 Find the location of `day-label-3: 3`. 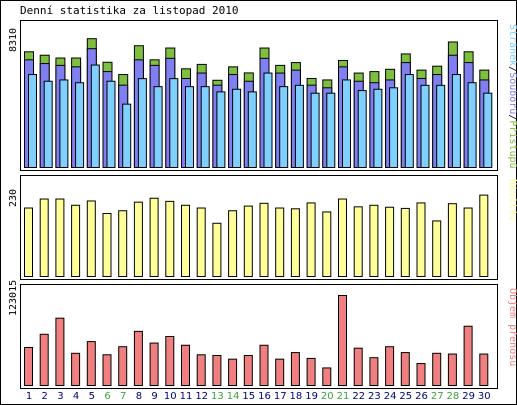

day-label-3: 3 is located at coordinates (60, 396).